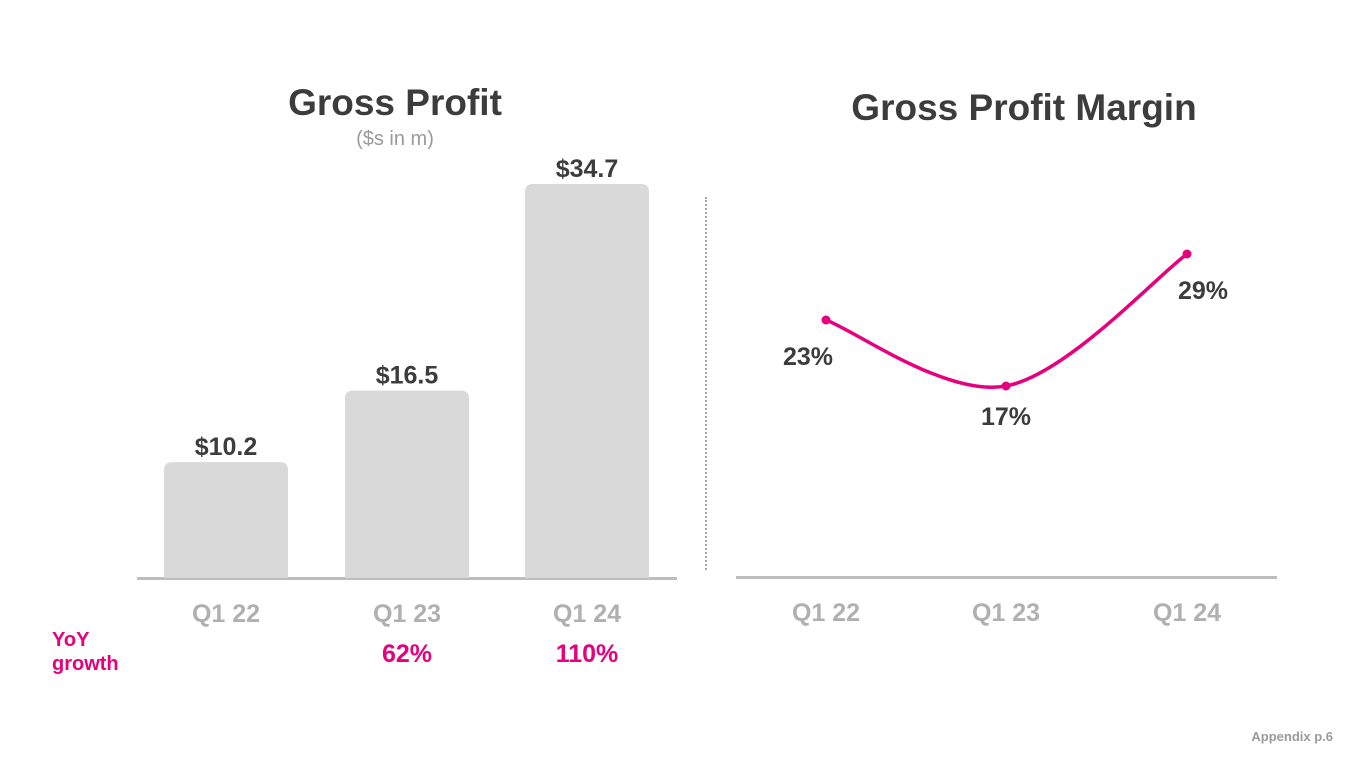  I want to click on line-chart-x-axis, so click(1006, 577).